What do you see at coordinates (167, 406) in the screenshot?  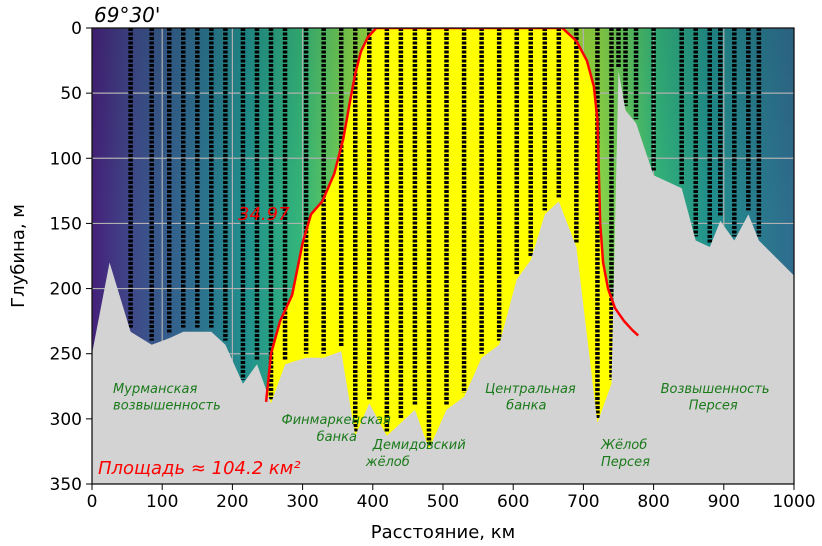 I see `feature-label: возвышенность` at bounding box center [167, 406].